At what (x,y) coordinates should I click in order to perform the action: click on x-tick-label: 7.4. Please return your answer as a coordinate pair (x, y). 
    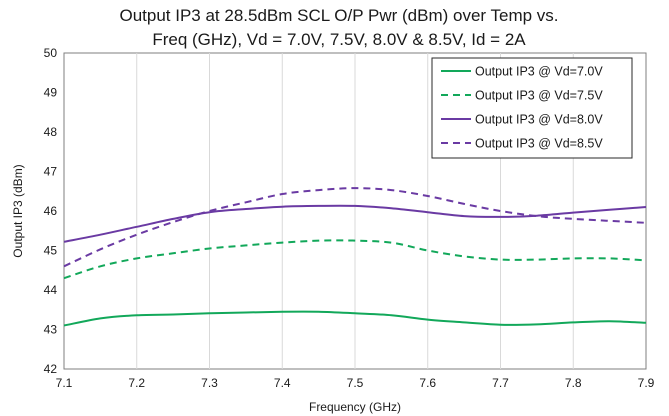
    Looking at the image, I should click on (282, 383).